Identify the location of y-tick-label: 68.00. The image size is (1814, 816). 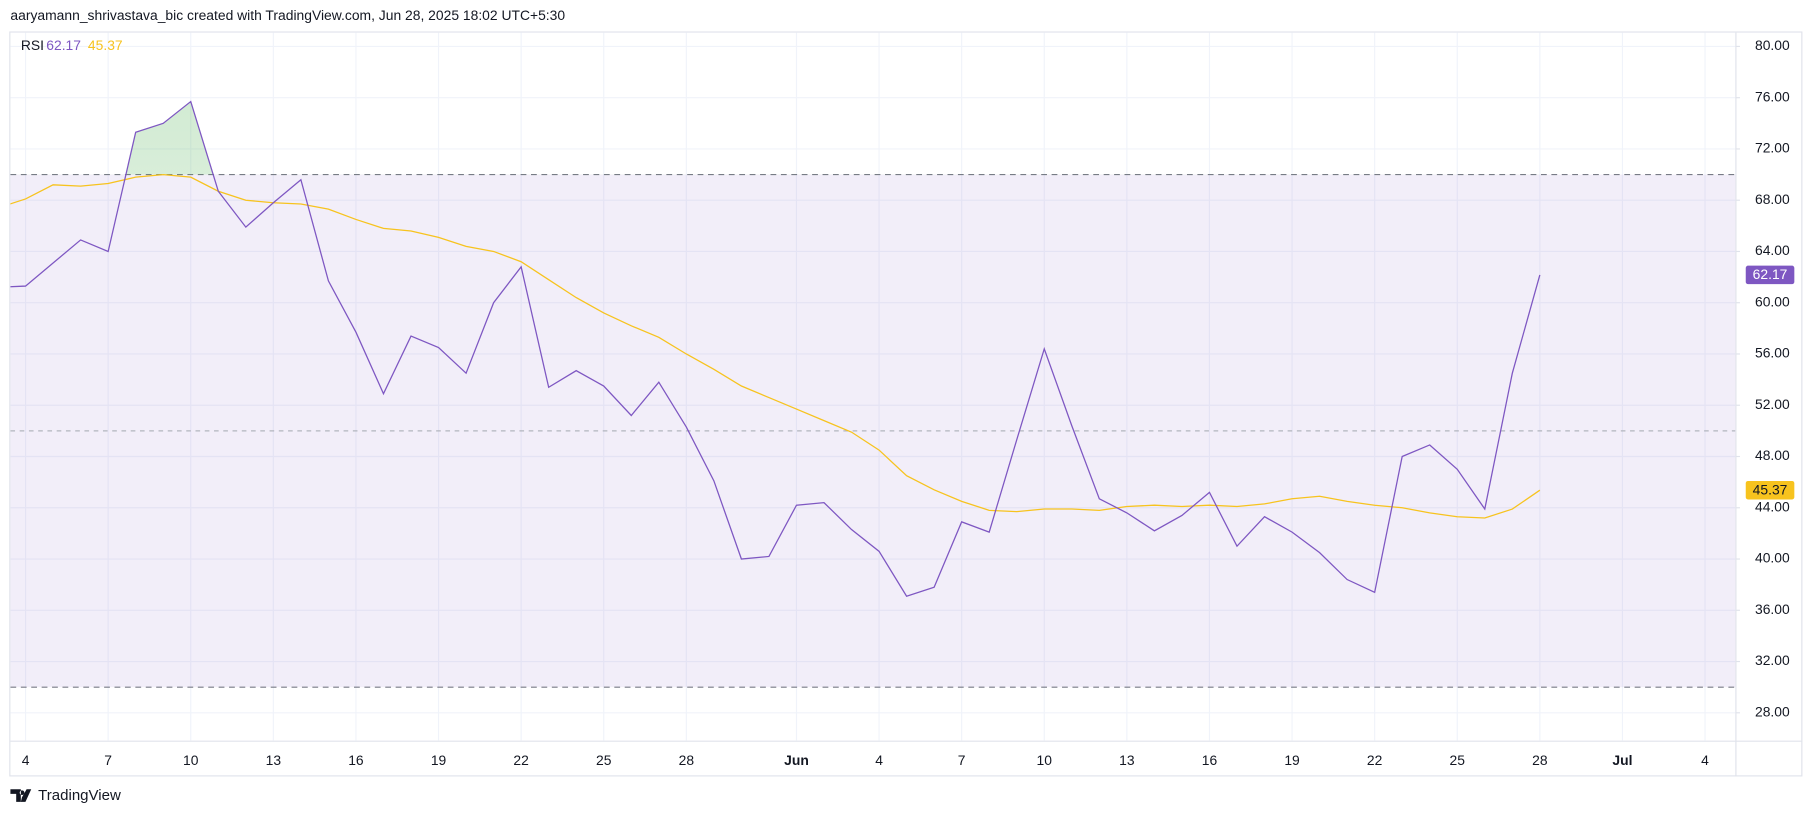
(1772, 199).